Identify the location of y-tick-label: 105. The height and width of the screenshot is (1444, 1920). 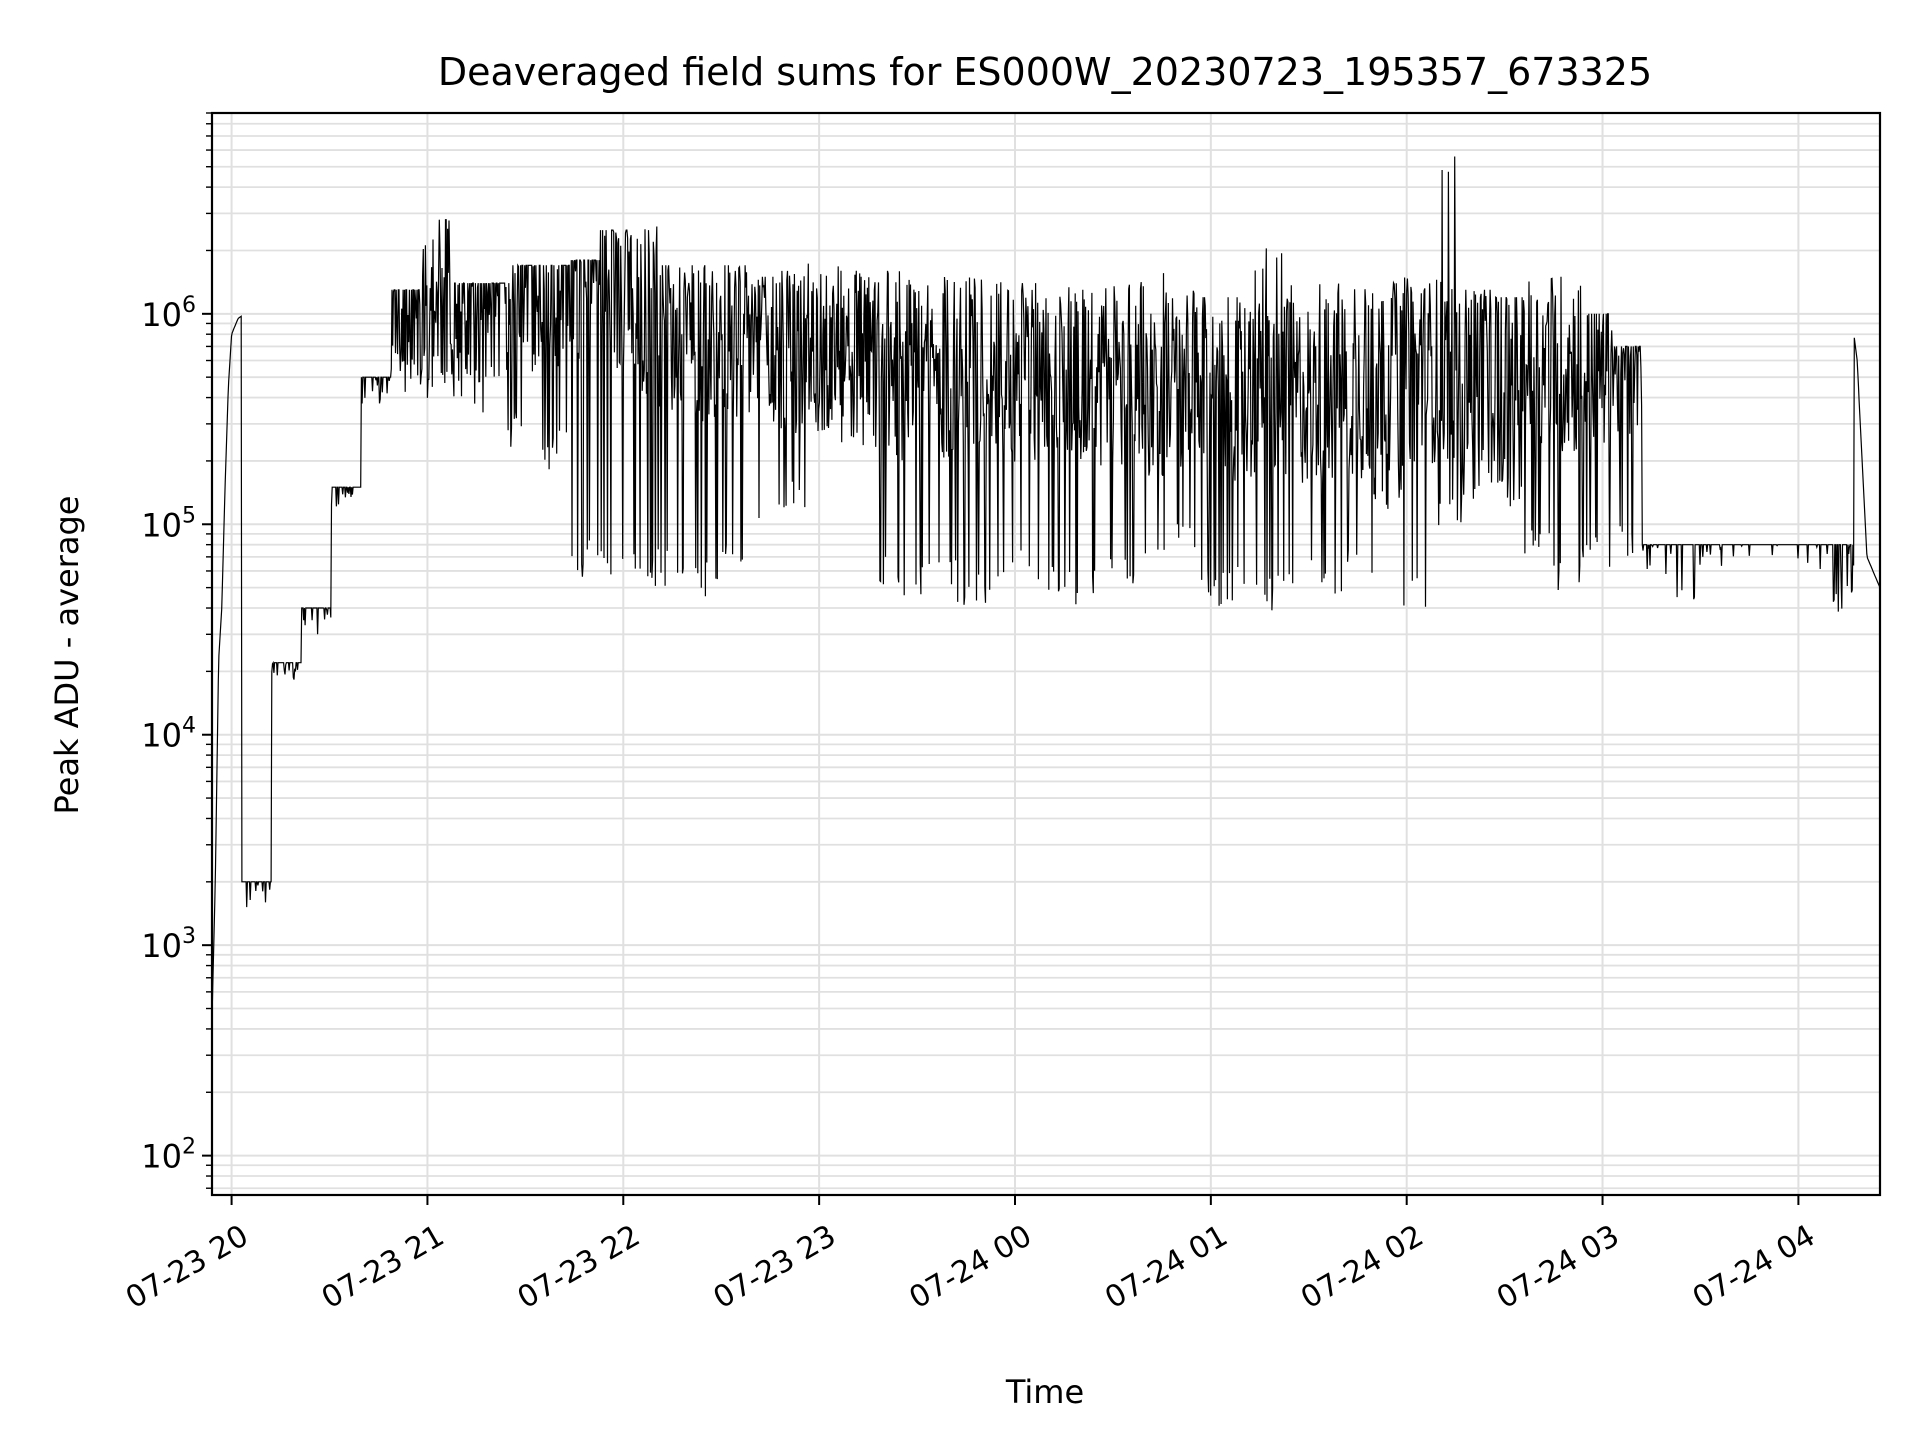
(168, 523).